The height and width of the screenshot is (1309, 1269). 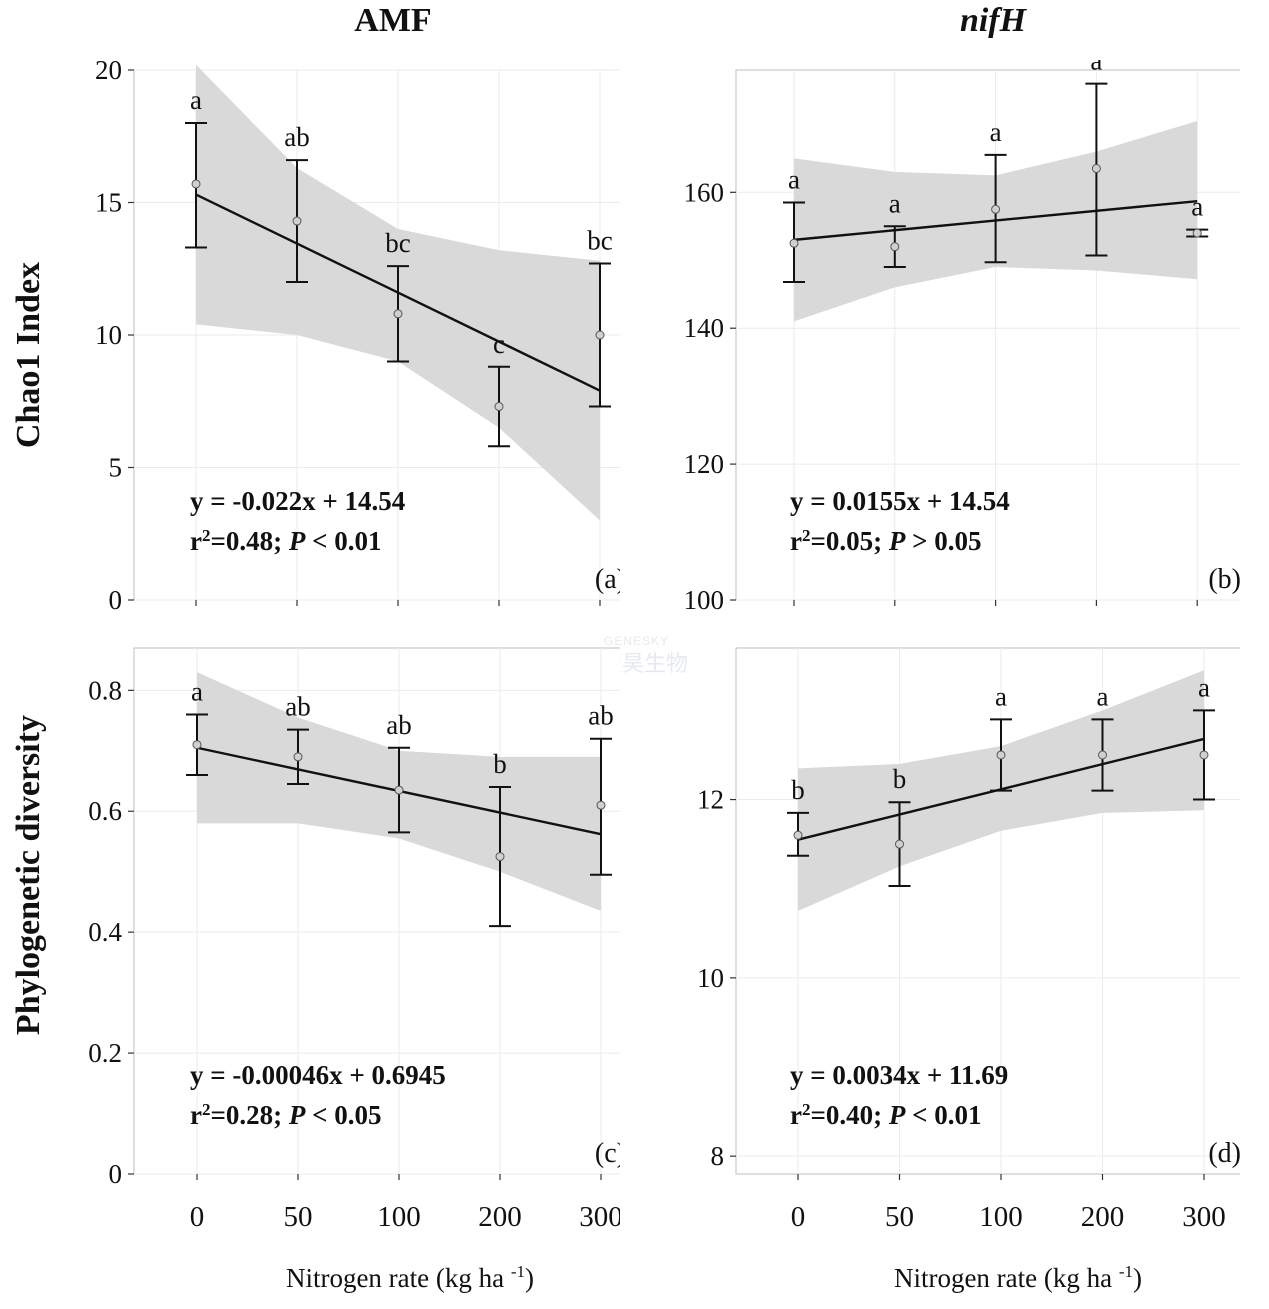 What do you see at coordinates (886, 541) in the screenshot?
I see `regression-stats: r2=0.05; P > 0.05` at bounding box center [886, 541].